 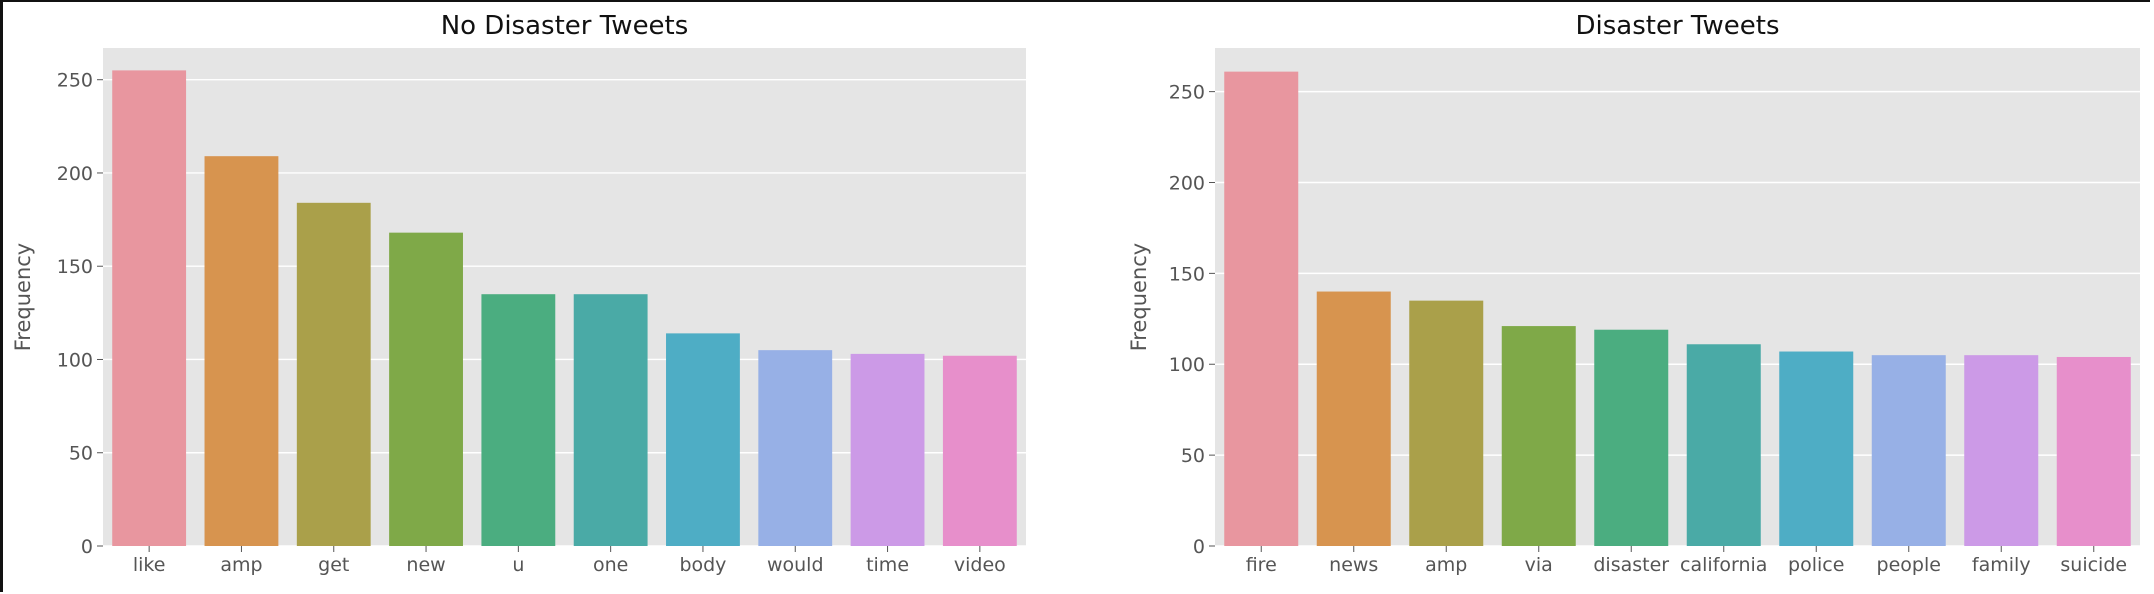 What do you see at coordinates (1909, 565) in the screenshot?
I see `x-tick-label: people` at bounding box center [1909, 565].